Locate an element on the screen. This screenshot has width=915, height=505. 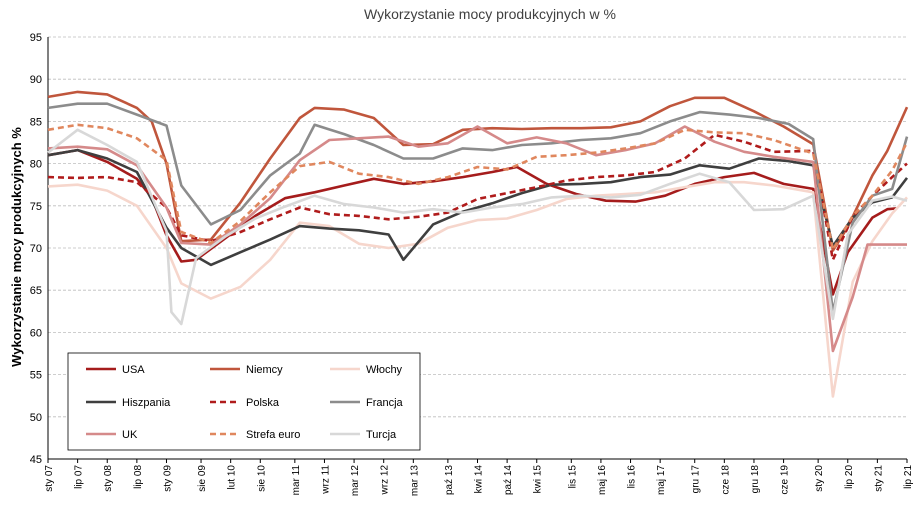
x-tick-label: mar 12 is located at coordinates (355, 481).